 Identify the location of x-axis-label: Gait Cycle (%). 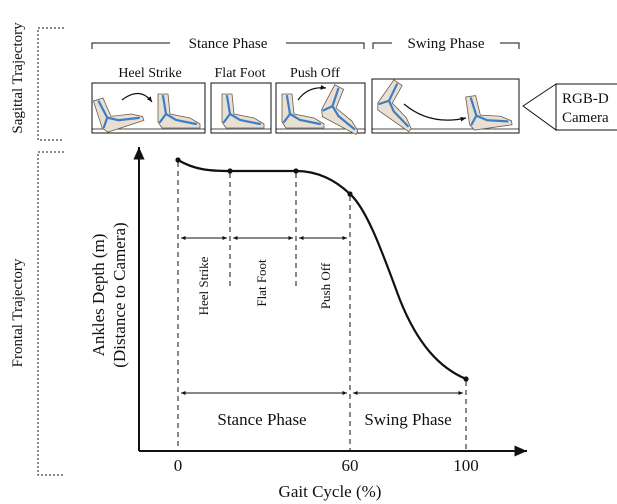
(330, 491).